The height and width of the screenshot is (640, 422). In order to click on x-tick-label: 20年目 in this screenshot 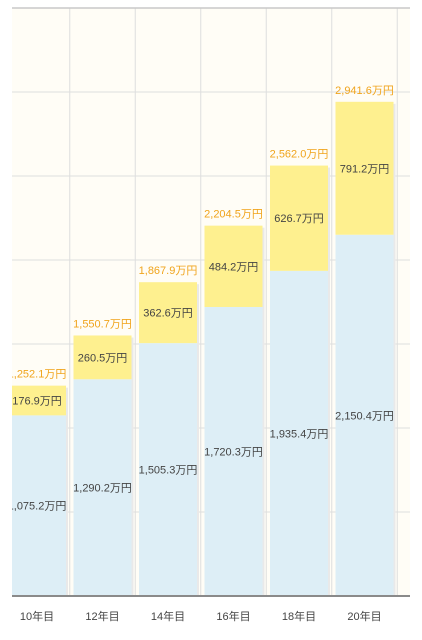, I will do `click(364, 616)`.